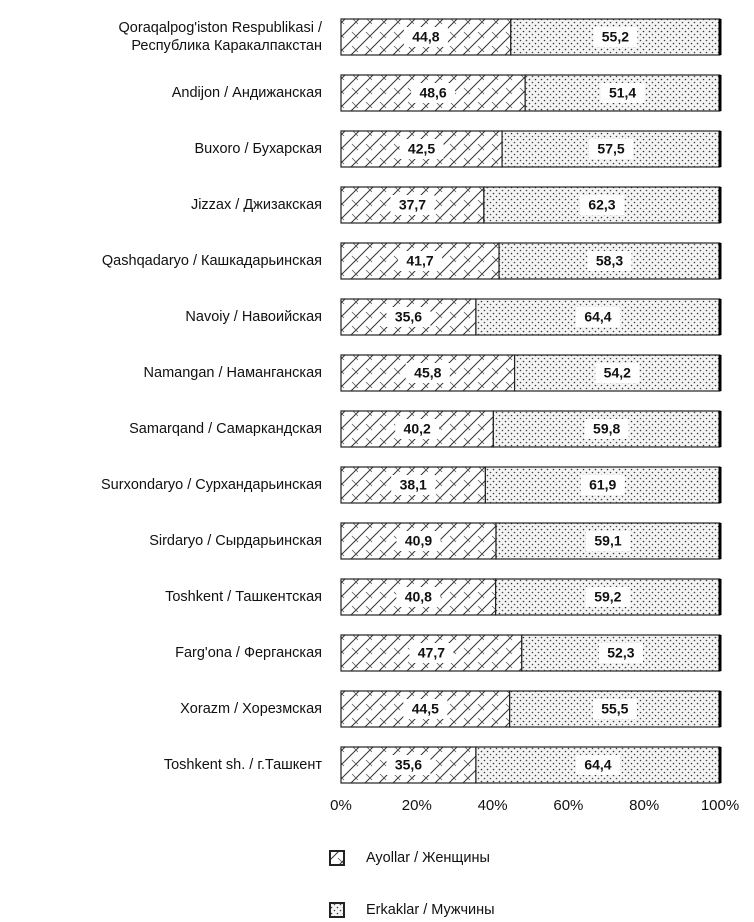 Image resolution: width=754 pixels, height=922 pixels. What do you see at coordinates (430, 910) in the screenshot?
I see `legend-label: Erkaklar / Мужчины` at bounding box center [430, 910].